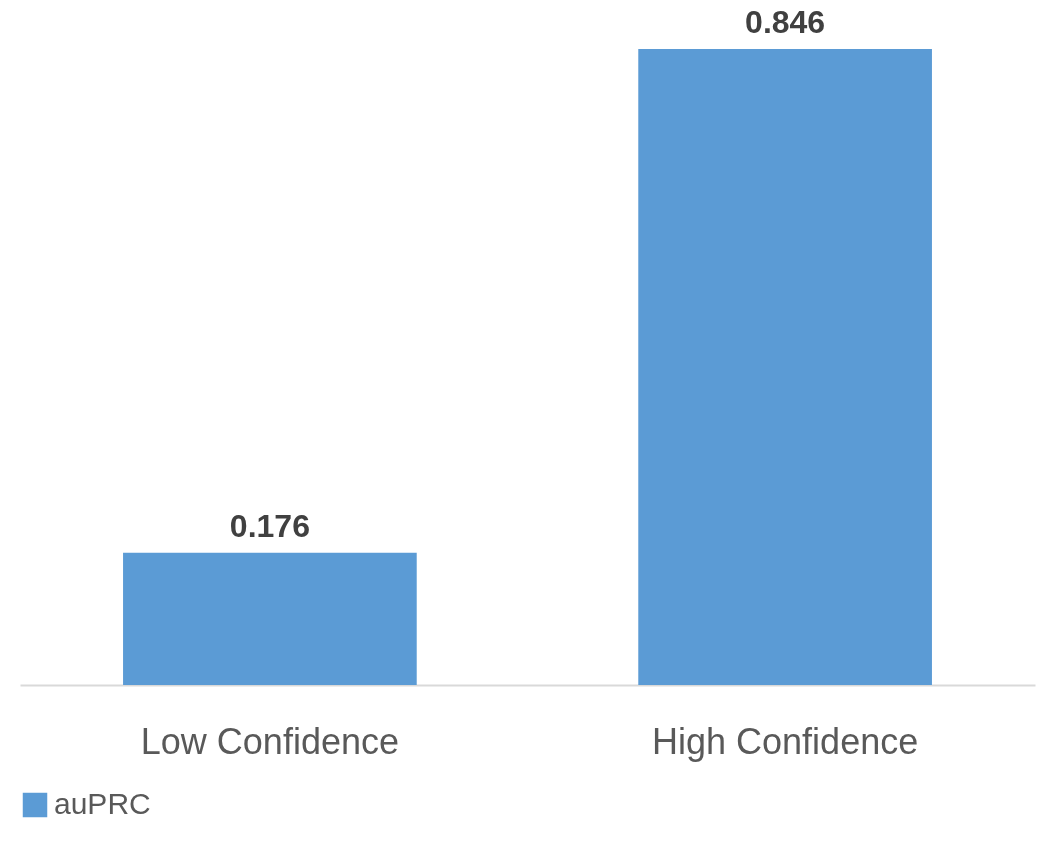 Image resolution: width=1040 pixels, height=851 pixels. Describe the element at coordinates (785, 22) in the screenshot. I see `data-label: 0.846` at that location.